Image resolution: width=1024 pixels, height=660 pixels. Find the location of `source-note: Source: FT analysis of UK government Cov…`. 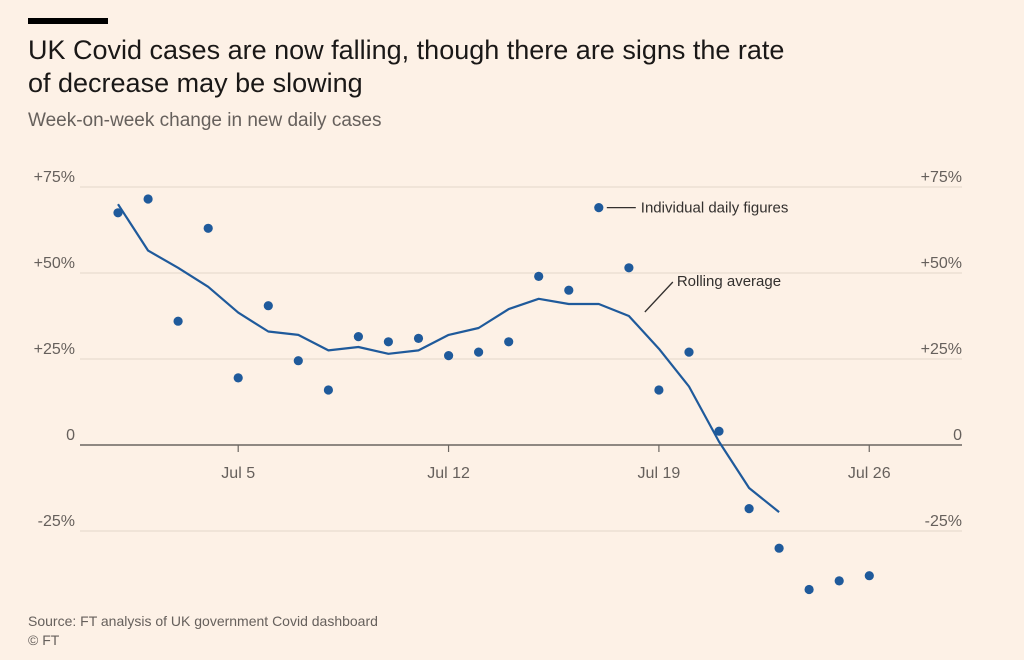

source-note: Source: FT analysis of UK government Cov… is located at coordinates (203, 621).